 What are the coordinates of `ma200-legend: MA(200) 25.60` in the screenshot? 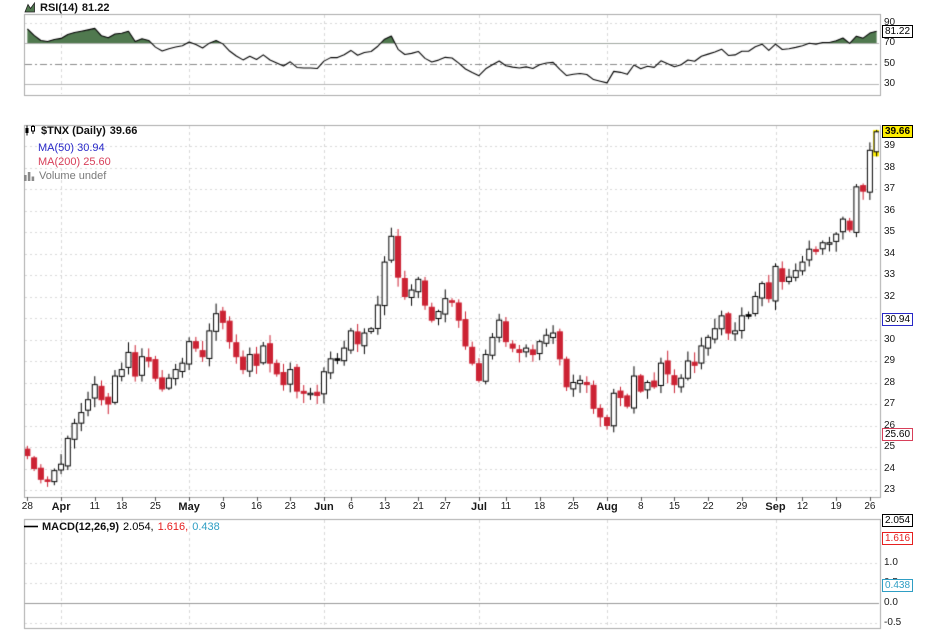 It's located at (74, 161).